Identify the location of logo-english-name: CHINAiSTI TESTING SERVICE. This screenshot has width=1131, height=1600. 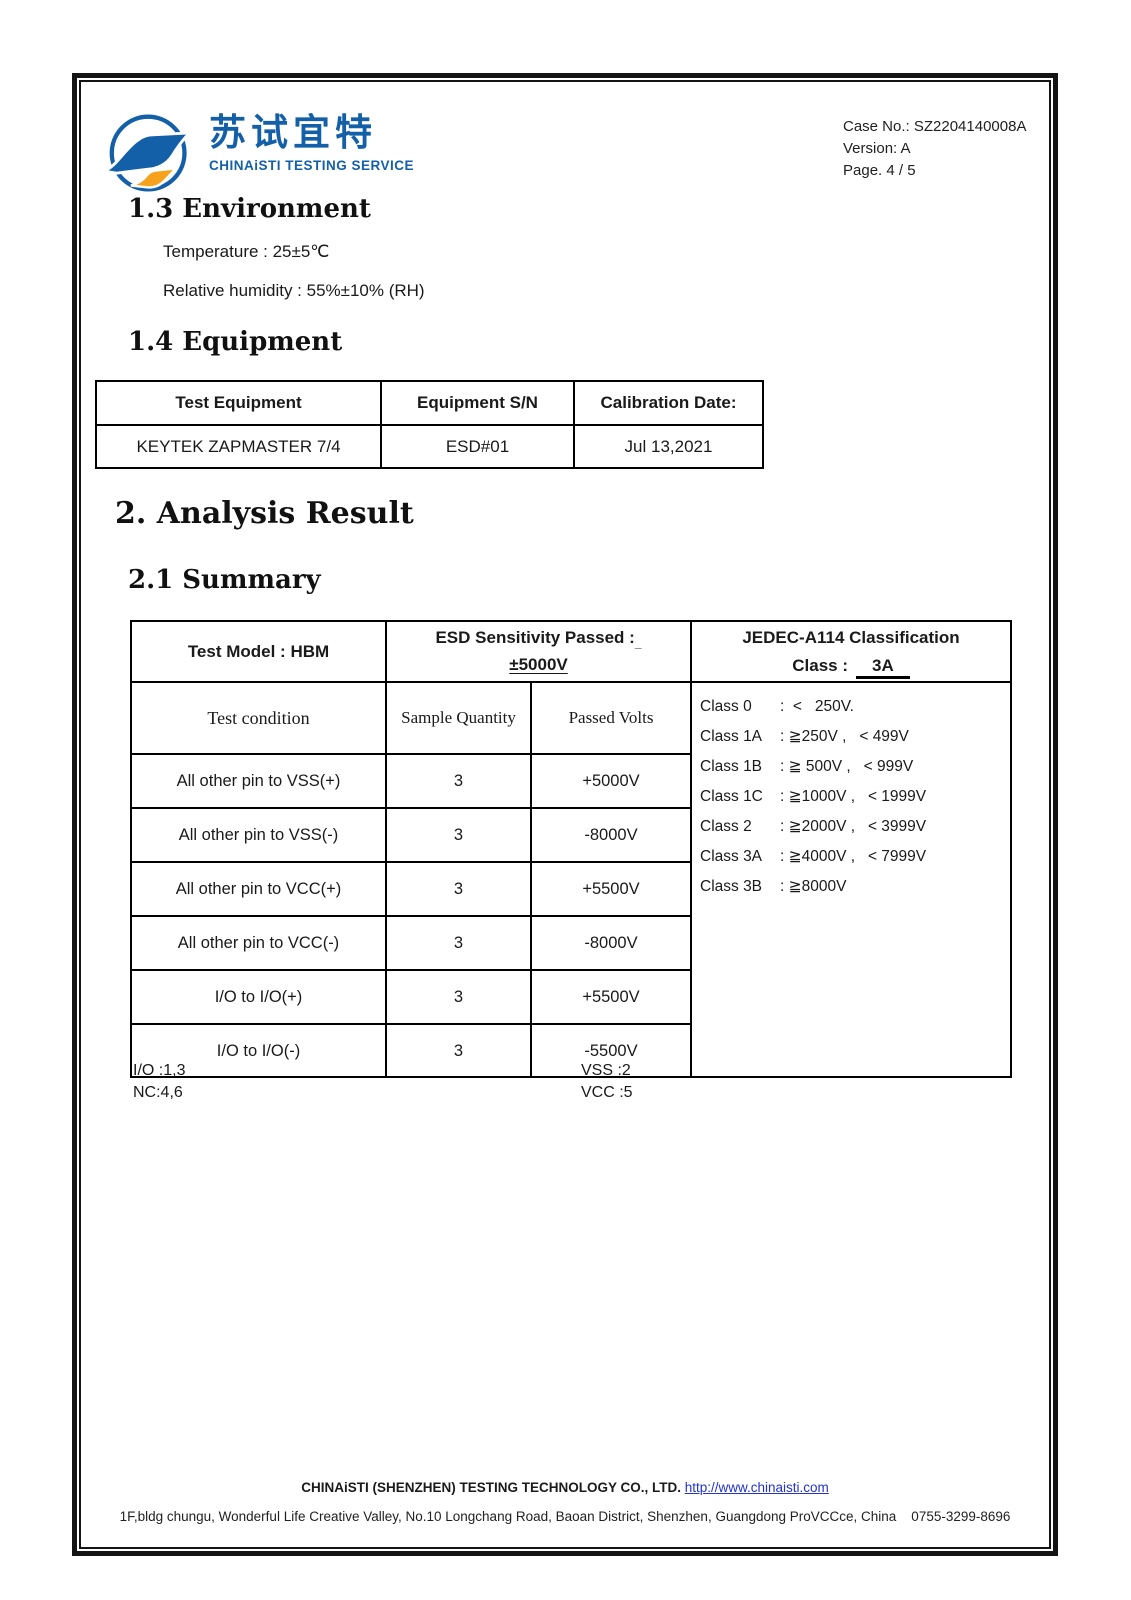
(312, 166).